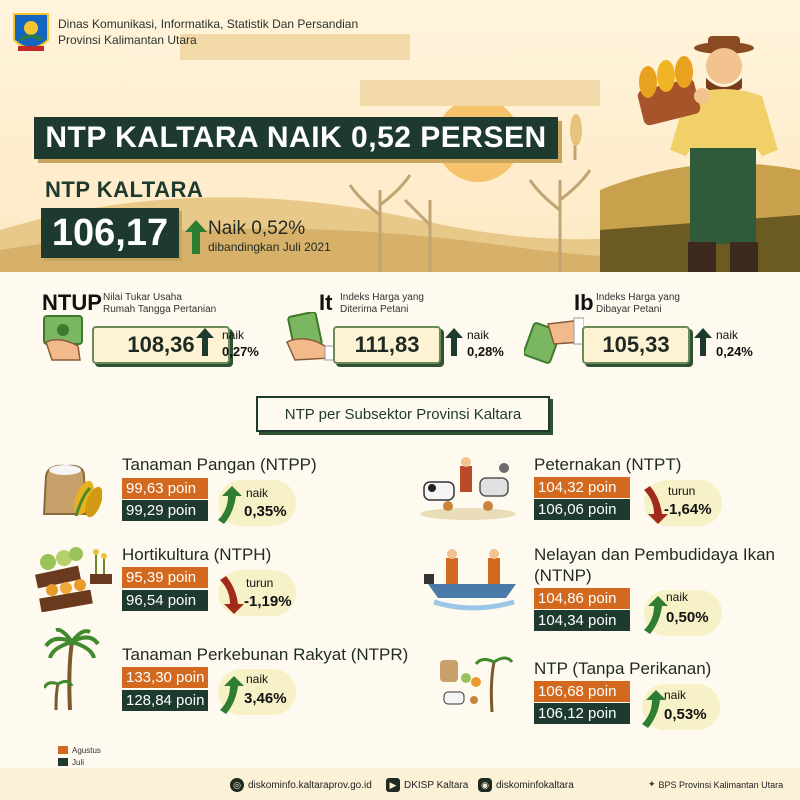 The width and height of the screenshot is (800, 800). What do you see at coordinates (31, 32) in the screenshot?
I see `province-logo` at bounding box center [31, 32].